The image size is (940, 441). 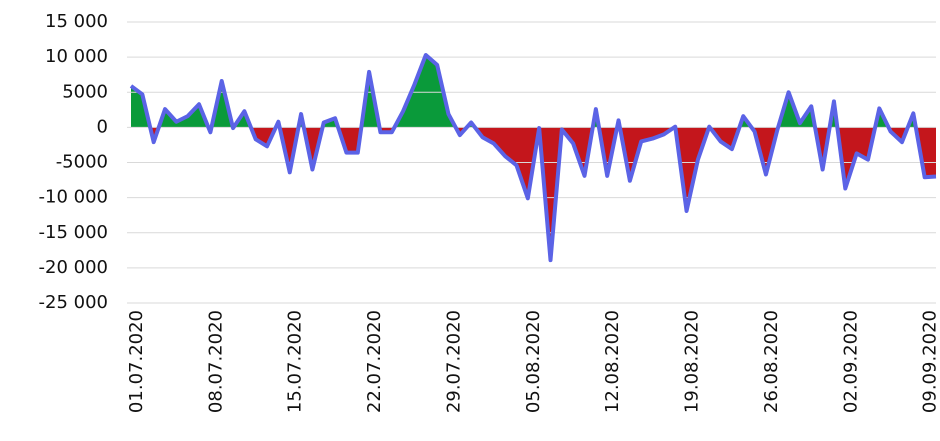 What do you see at coordinates (453, 361) in the screenshot?
I see `x-tick-label: 29.07.2020` at bounding box center [453, 361].